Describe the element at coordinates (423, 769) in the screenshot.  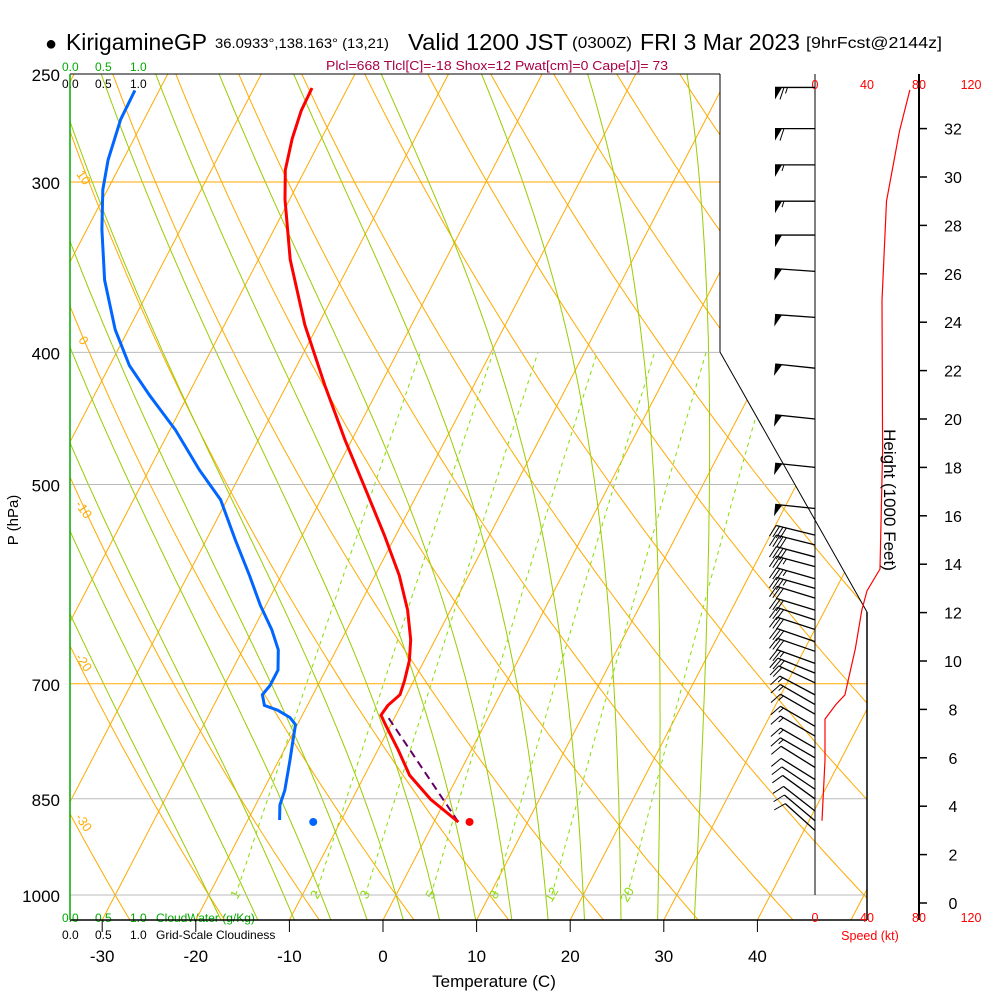
I see `parcel-path-line` at that location.